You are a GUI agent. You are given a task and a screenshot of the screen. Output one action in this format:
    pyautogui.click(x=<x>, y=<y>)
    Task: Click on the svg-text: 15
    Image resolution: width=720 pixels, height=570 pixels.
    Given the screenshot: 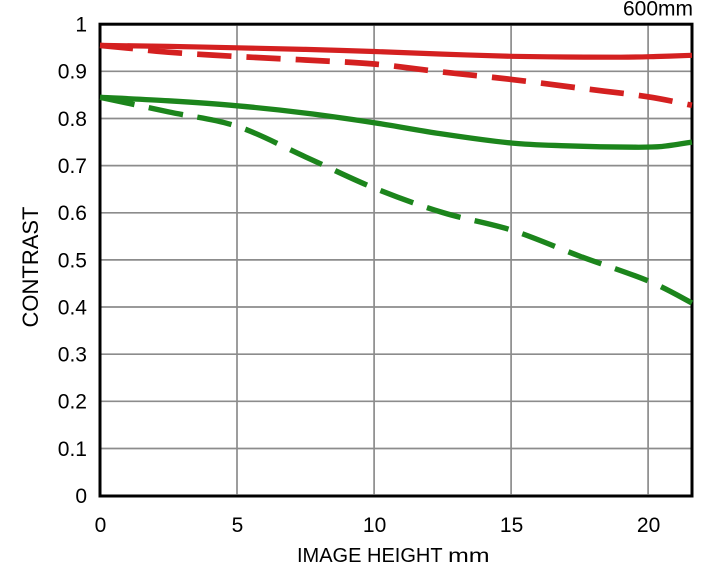 What is the action you would take?
    pyautogui.click(x=511, y=525)
    